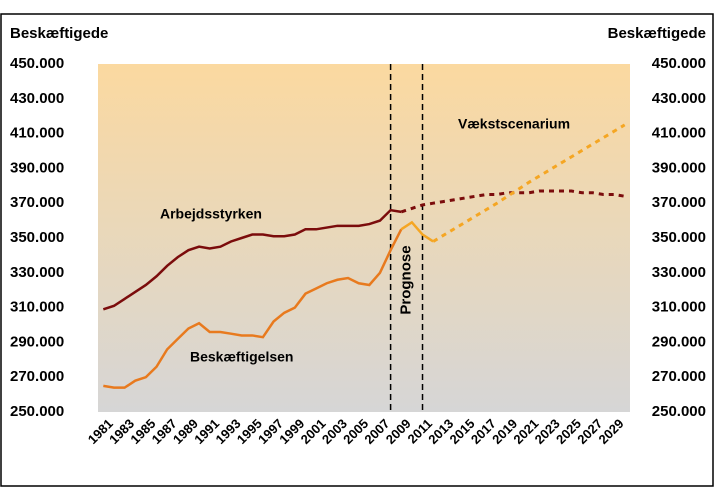 The height and width of the screenshot is (487, 715). I want to click on y-tick-label: 250.000, so click(37, 411).